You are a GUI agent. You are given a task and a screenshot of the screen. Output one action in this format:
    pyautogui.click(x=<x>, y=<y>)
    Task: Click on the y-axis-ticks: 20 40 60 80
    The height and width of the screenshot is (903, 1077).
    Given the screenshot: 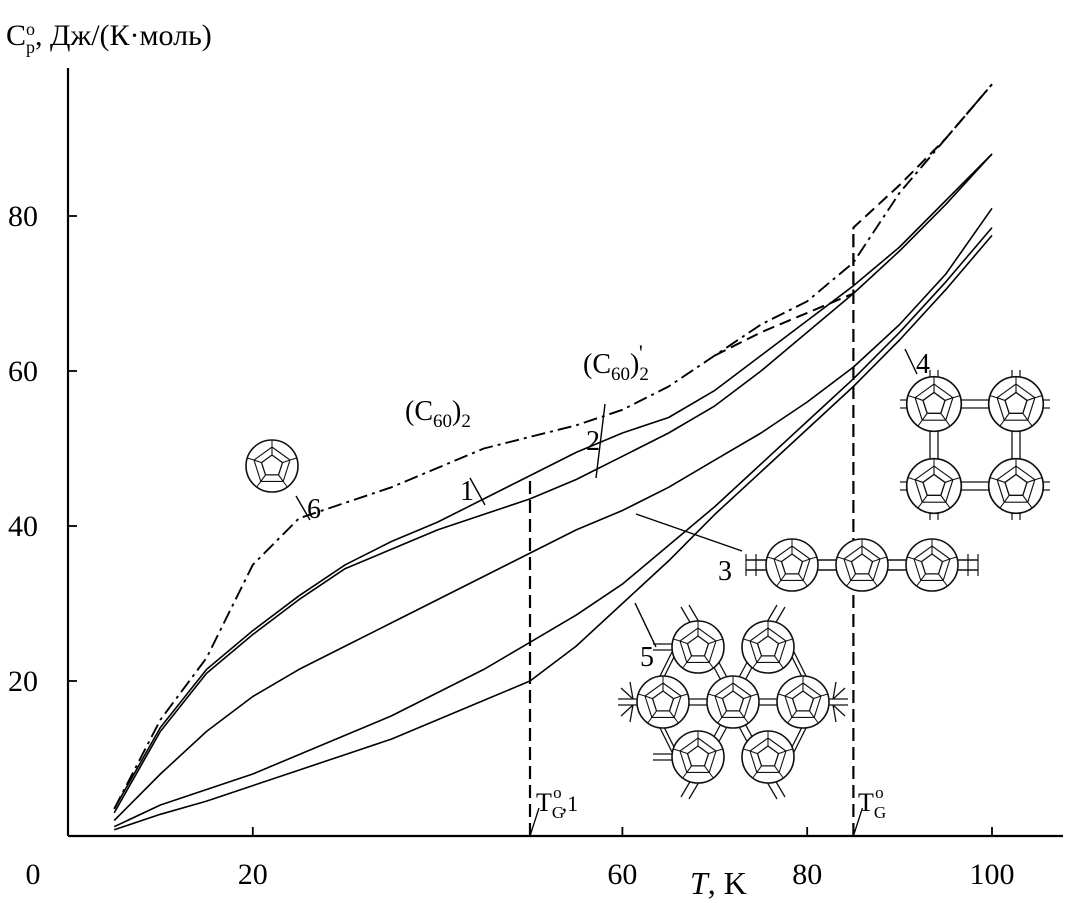 What is the action you would take?
    pyautogui.click(x=42, y=449)
    